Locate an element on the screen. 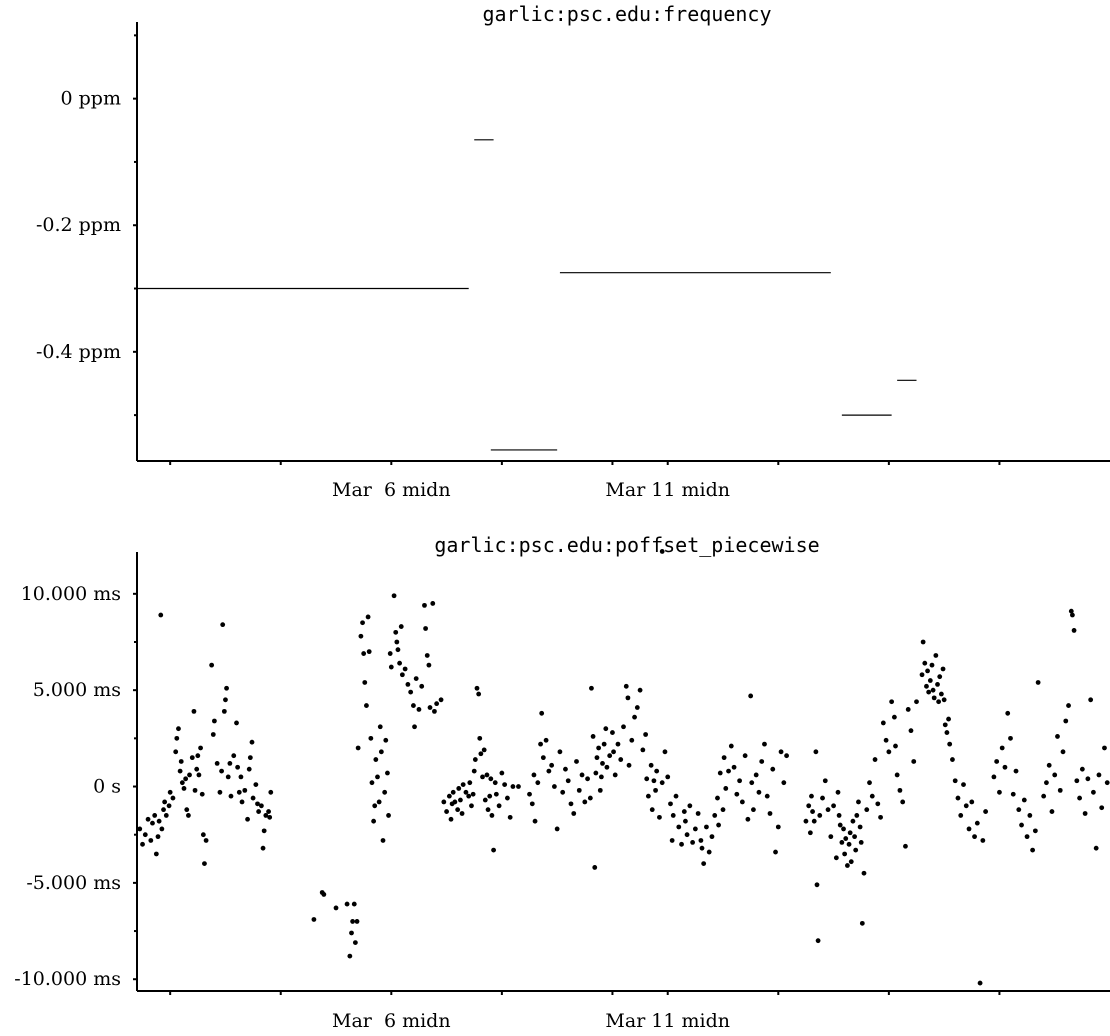  y-tick-label: 0 ppm is located at coordinates (91, 99).